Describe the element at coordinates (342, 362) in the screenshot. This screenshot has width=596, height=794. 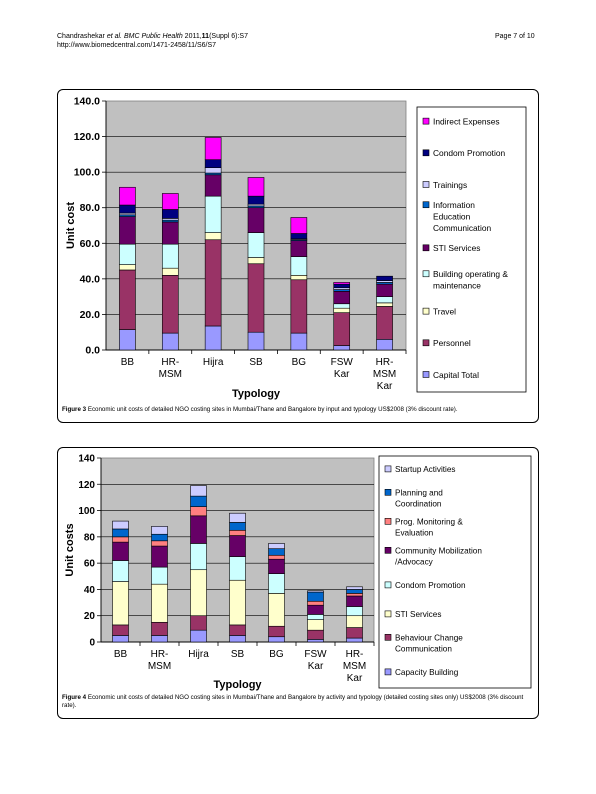
I see `x-tick-label: FSW` at that location.